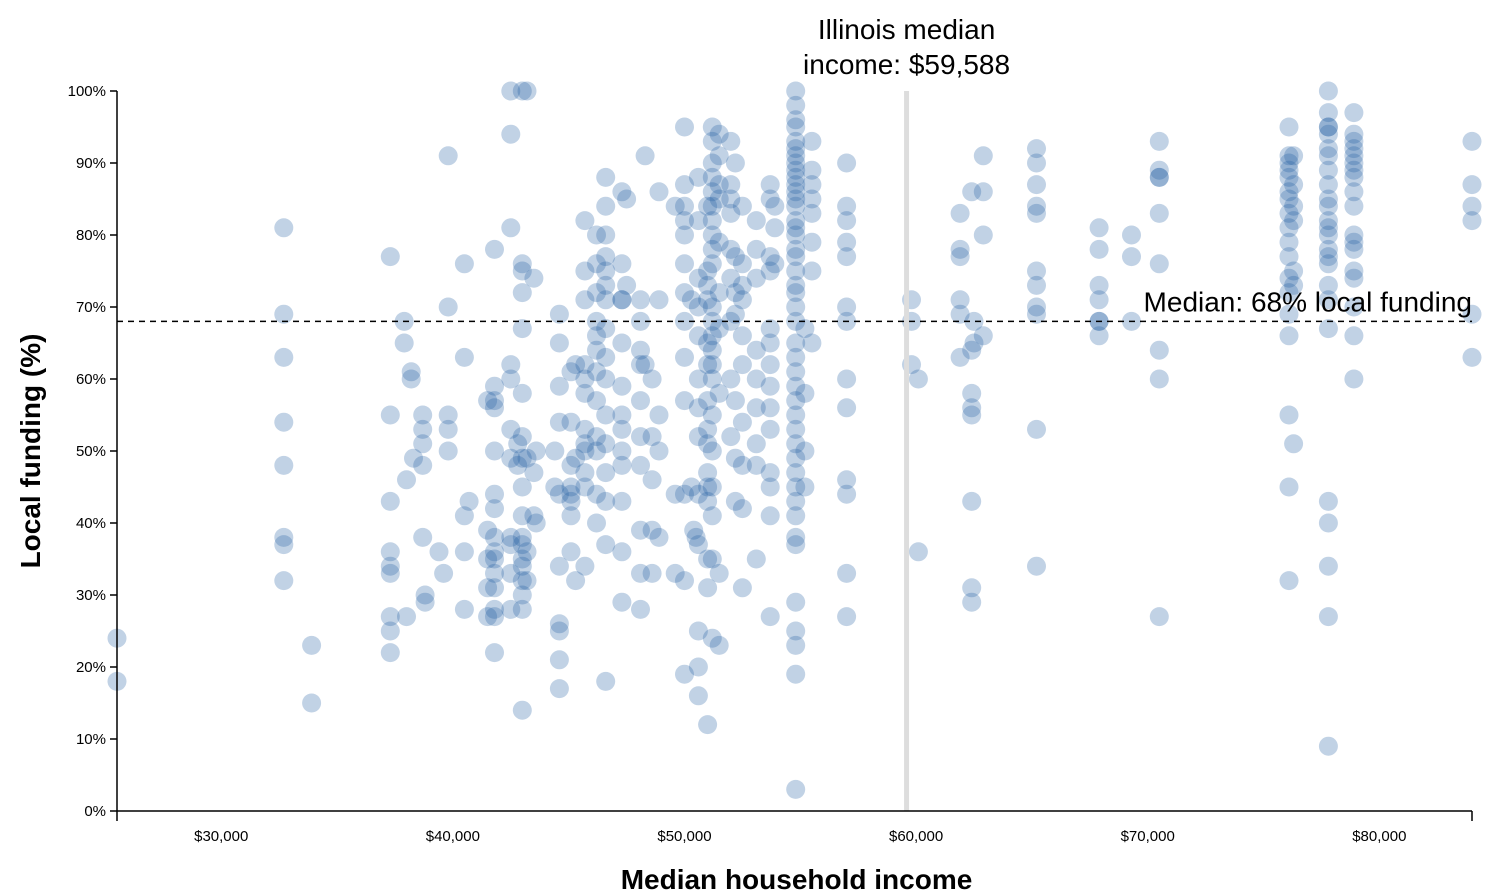 Image resolution: width=1497 pixels, height=895 pixels. I want to click on state-median-income-label-line1: Illinois median, so click(906, 29).